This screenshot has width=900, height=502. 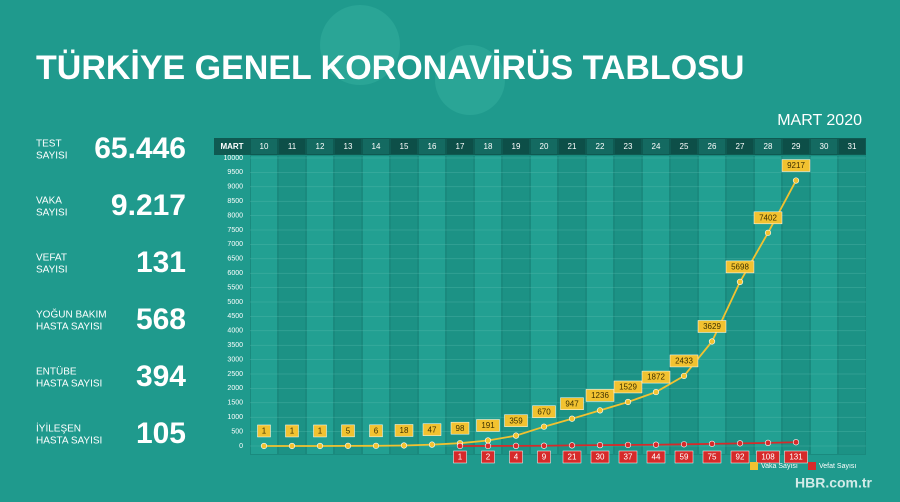 I want to click on x-tick-label: 21, so click(x=572, y=146).